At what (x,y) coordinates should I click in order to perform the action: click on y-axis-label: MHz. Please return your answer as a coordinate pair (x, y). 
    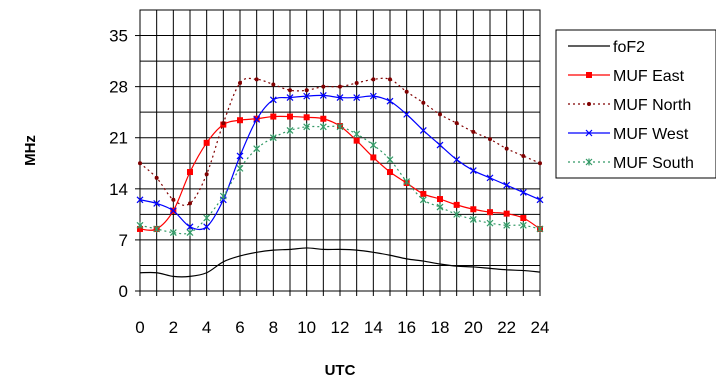
    Looking at the image, I should click on (30, 150).